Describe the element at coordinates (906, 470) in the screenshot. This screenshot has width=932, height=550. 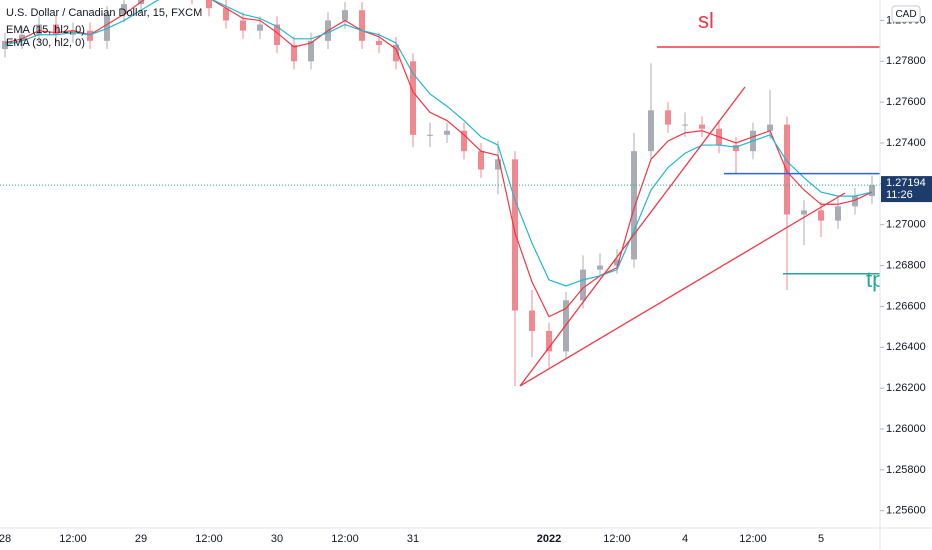
I see `y-tick-label: 1.25800` at that location.